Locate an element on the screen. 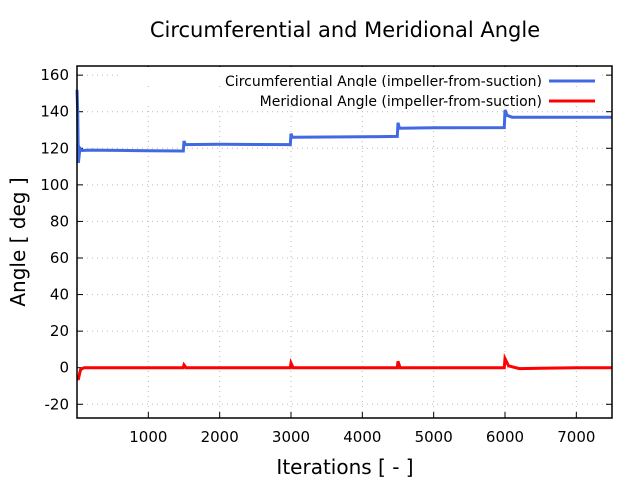 This screenshot has width=640, height=484. x-tick-label: 7000 is located at coordinates (576, 437).